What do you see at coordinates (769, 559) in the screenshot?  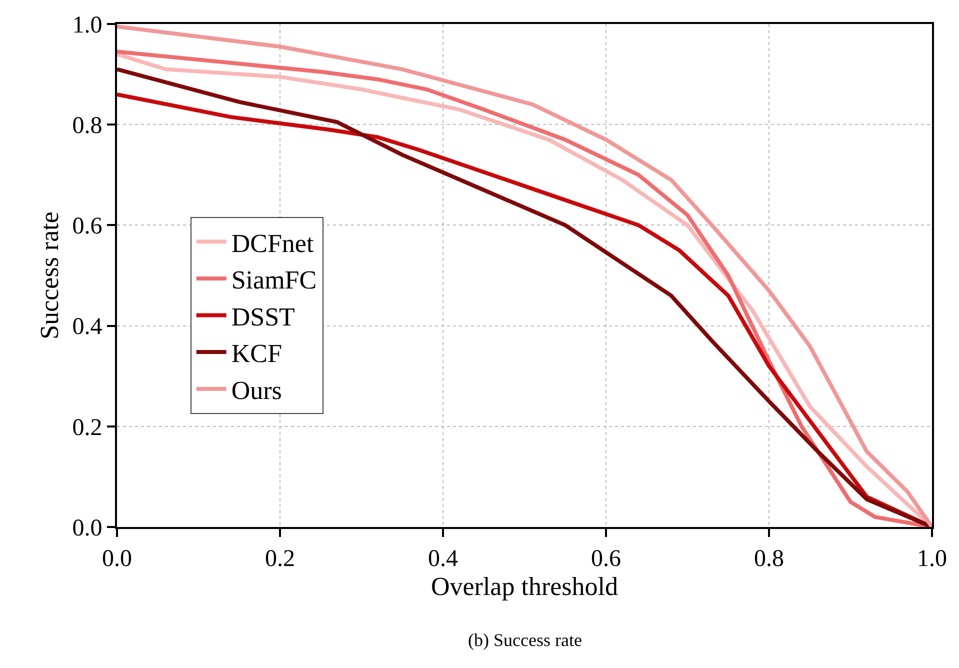 I see `x-tick-label: 0.8` at bounding box center [769, 559].